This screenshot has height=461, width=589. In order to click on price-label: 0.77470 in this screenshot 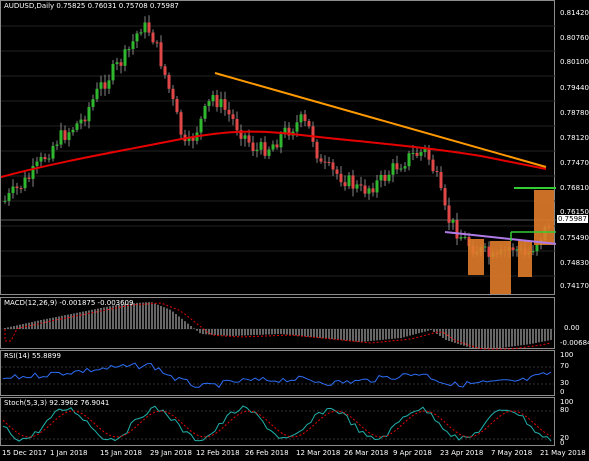, I will do `click(574, 163)`.